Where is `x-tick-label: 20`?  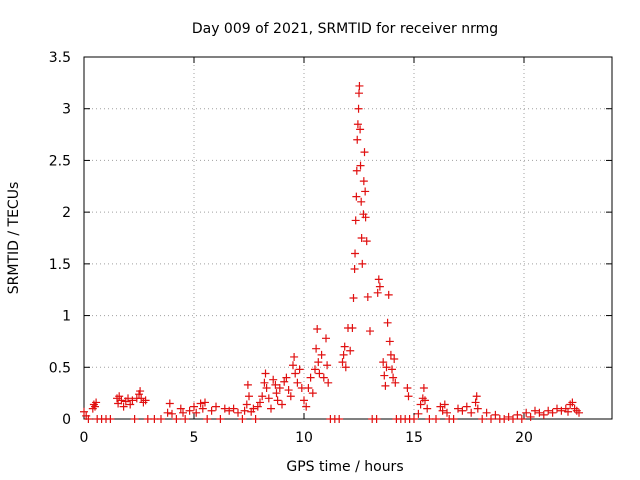
x-tick-label: 20 is located at coordinates (524, 438).